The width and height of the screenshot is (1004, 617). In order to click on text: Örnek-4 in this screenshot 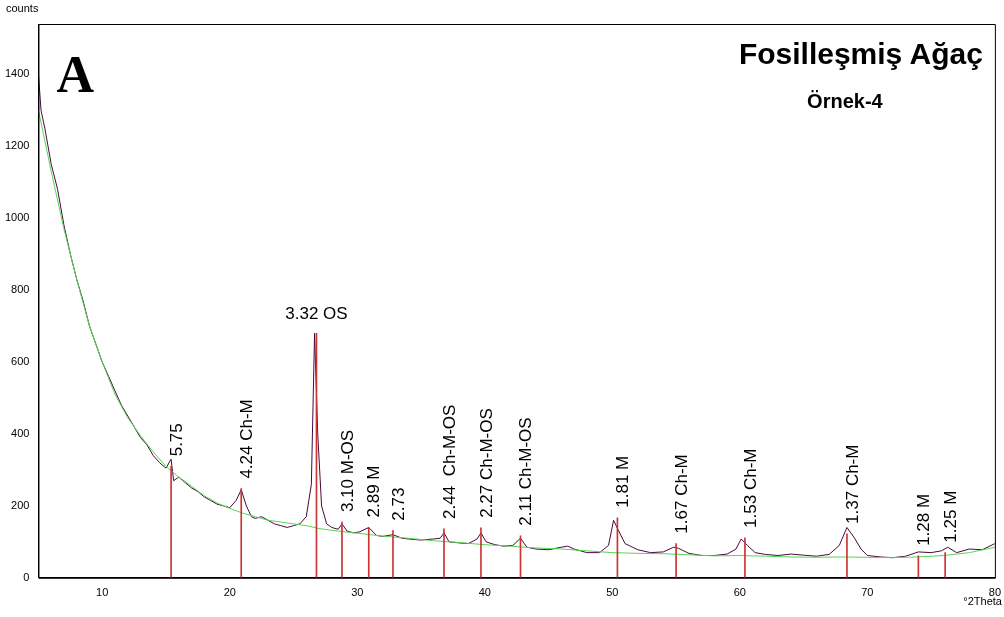, I will do `click(845, 101)`.